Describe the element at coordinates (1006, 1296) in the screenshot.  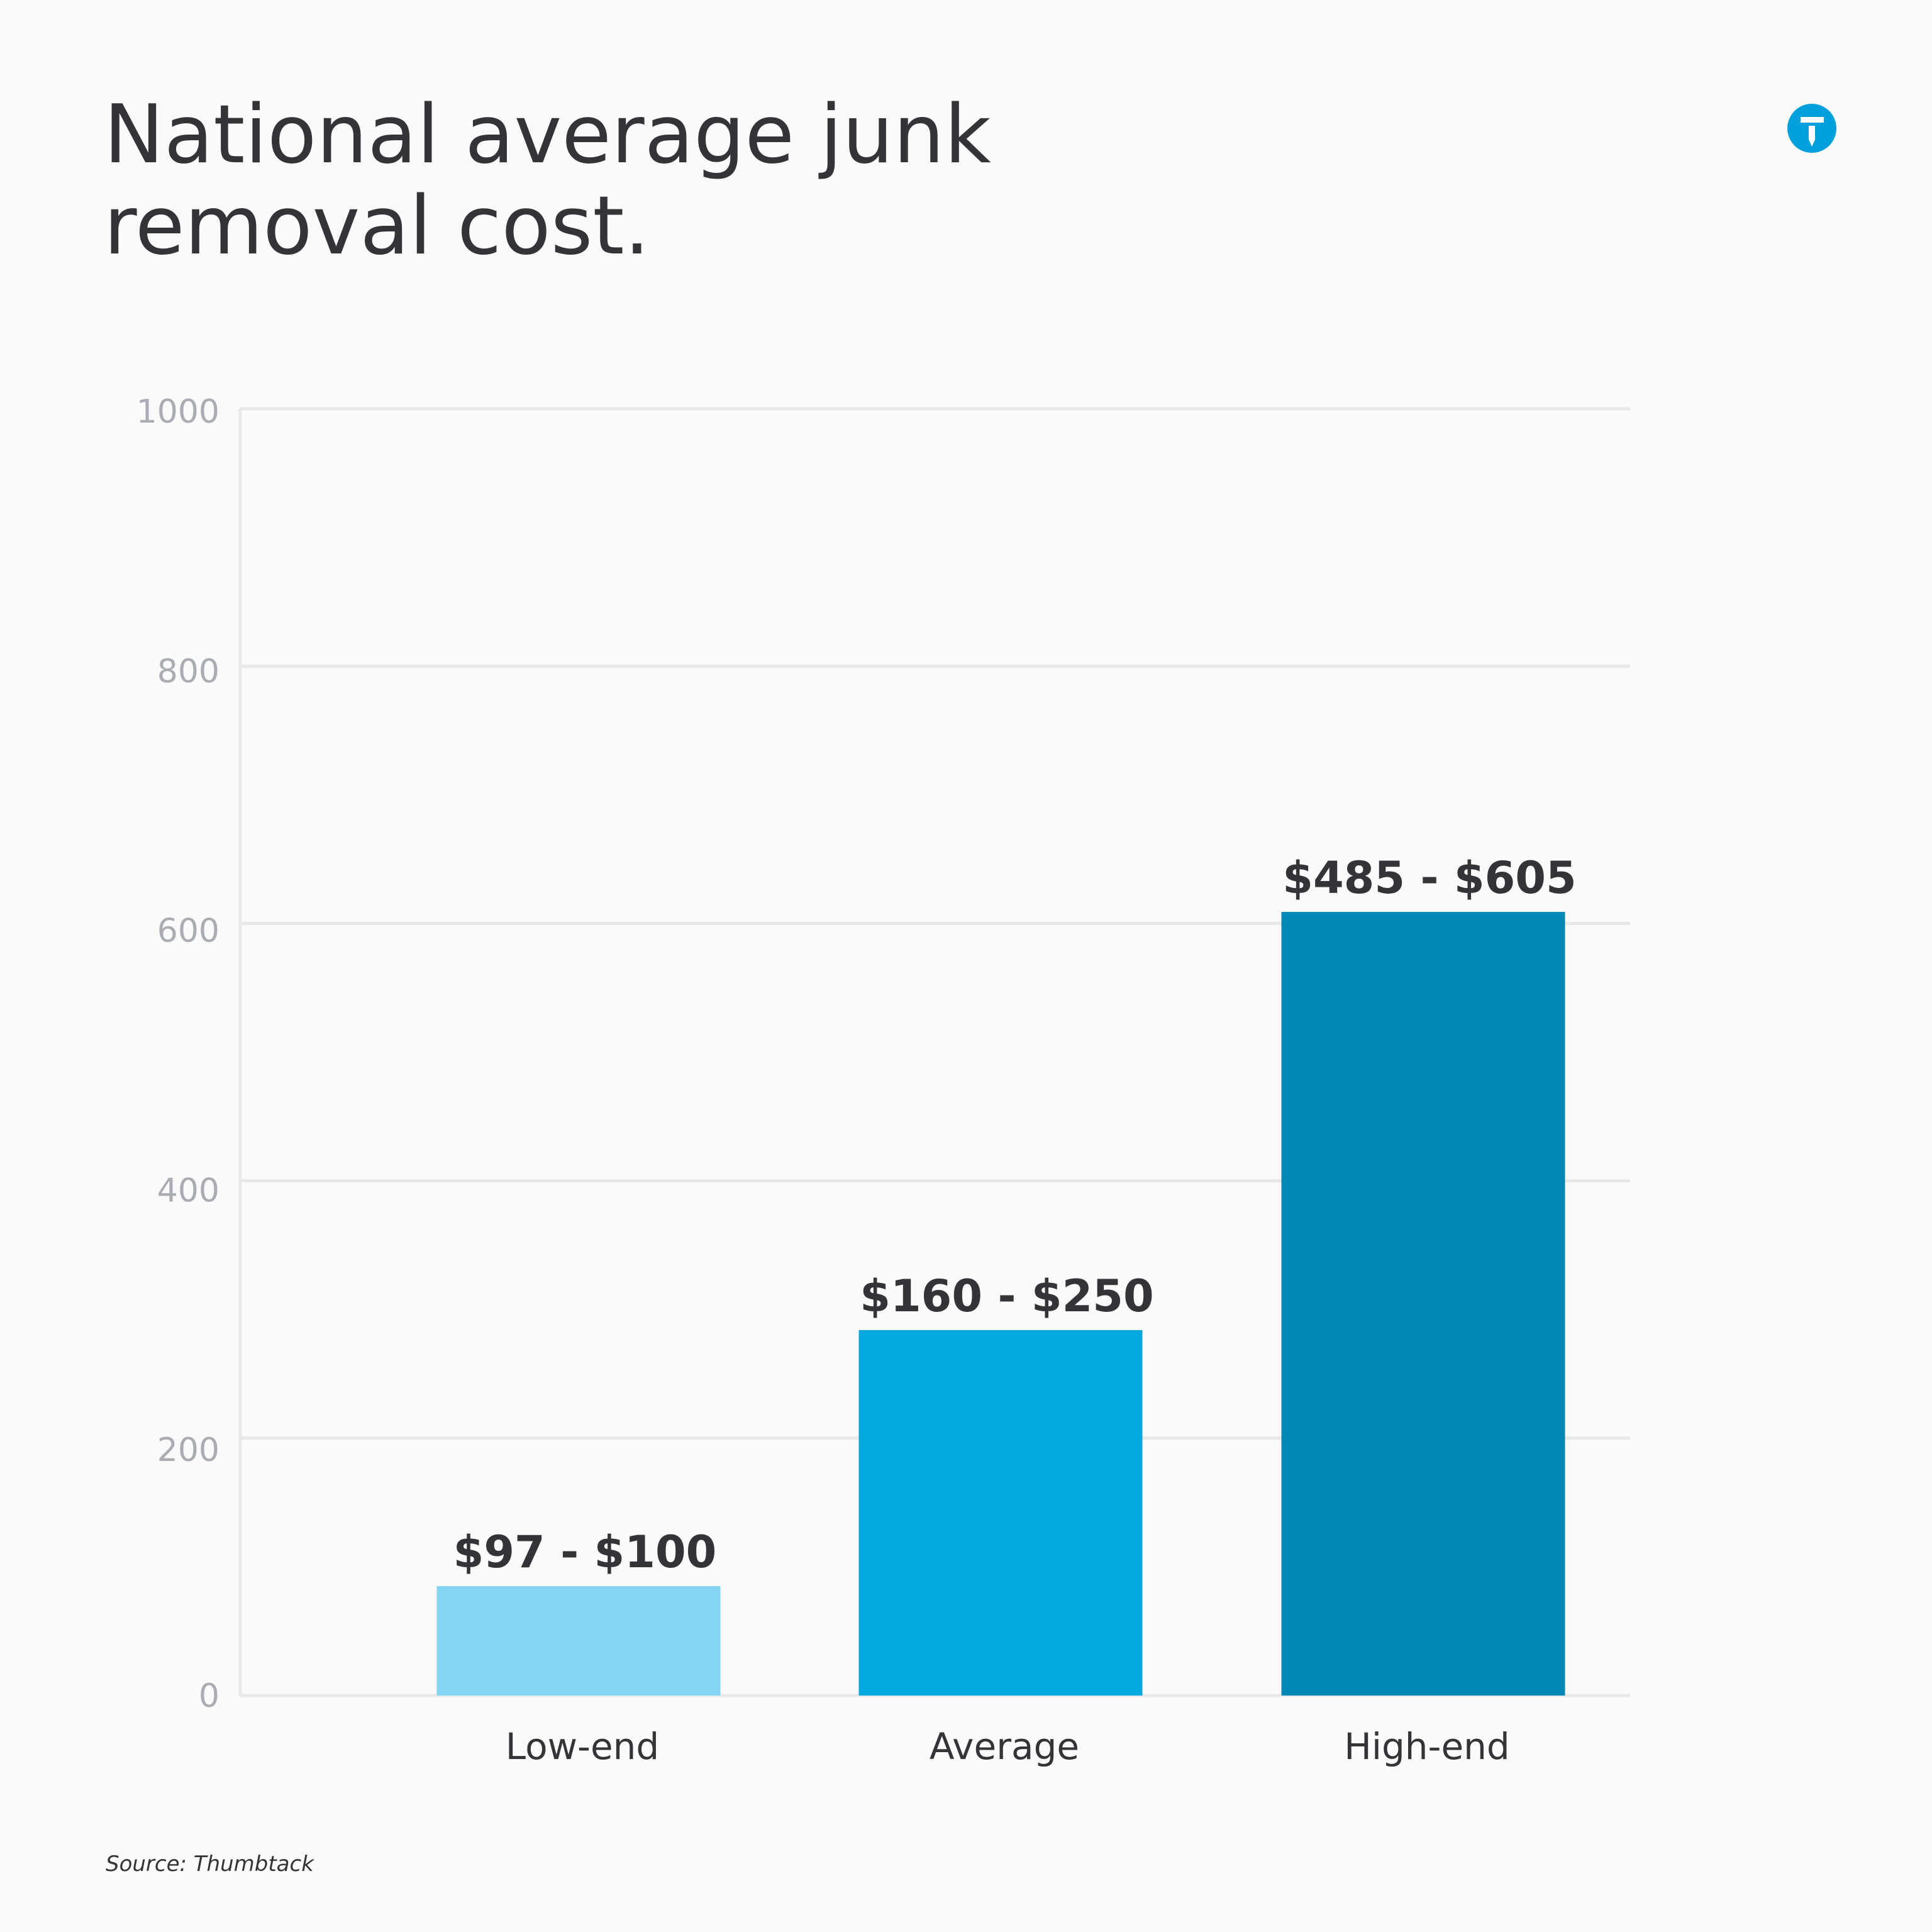
I see `data-label: $160 - $250` at that location.